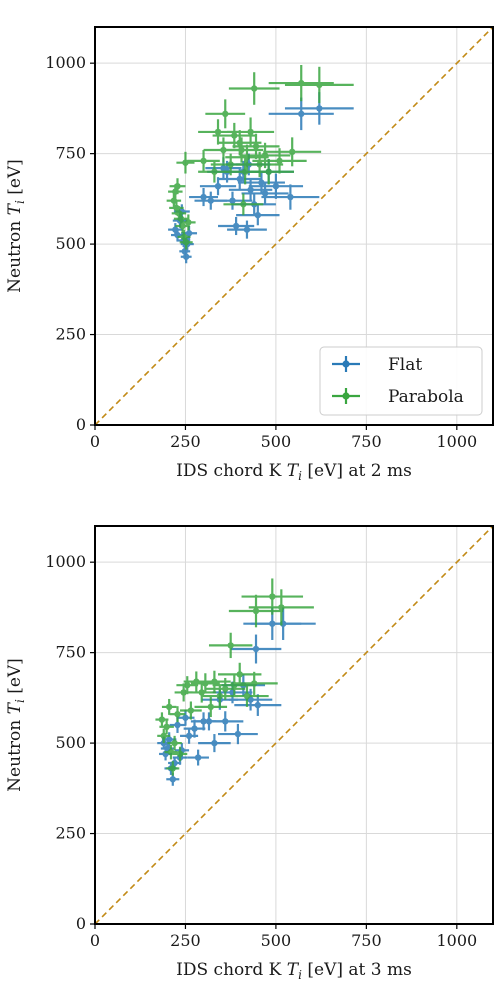 The image size is (499, 998). Describe the element at coordinates (456, 441) in the screenshot. I see `x-tick-label: 1000` at that location.